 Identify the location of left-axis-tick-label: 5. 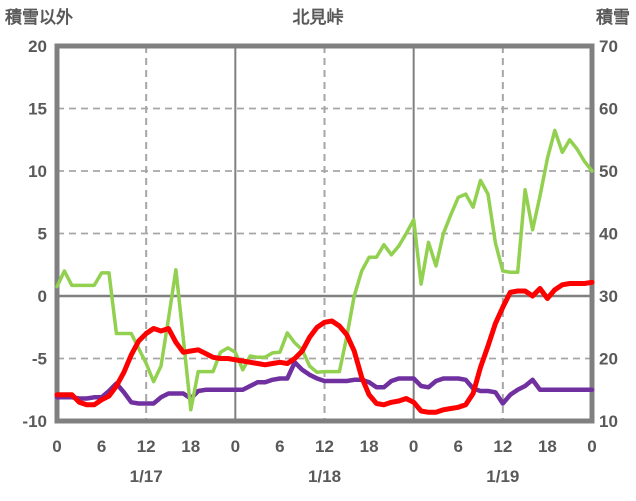
(42, 234).